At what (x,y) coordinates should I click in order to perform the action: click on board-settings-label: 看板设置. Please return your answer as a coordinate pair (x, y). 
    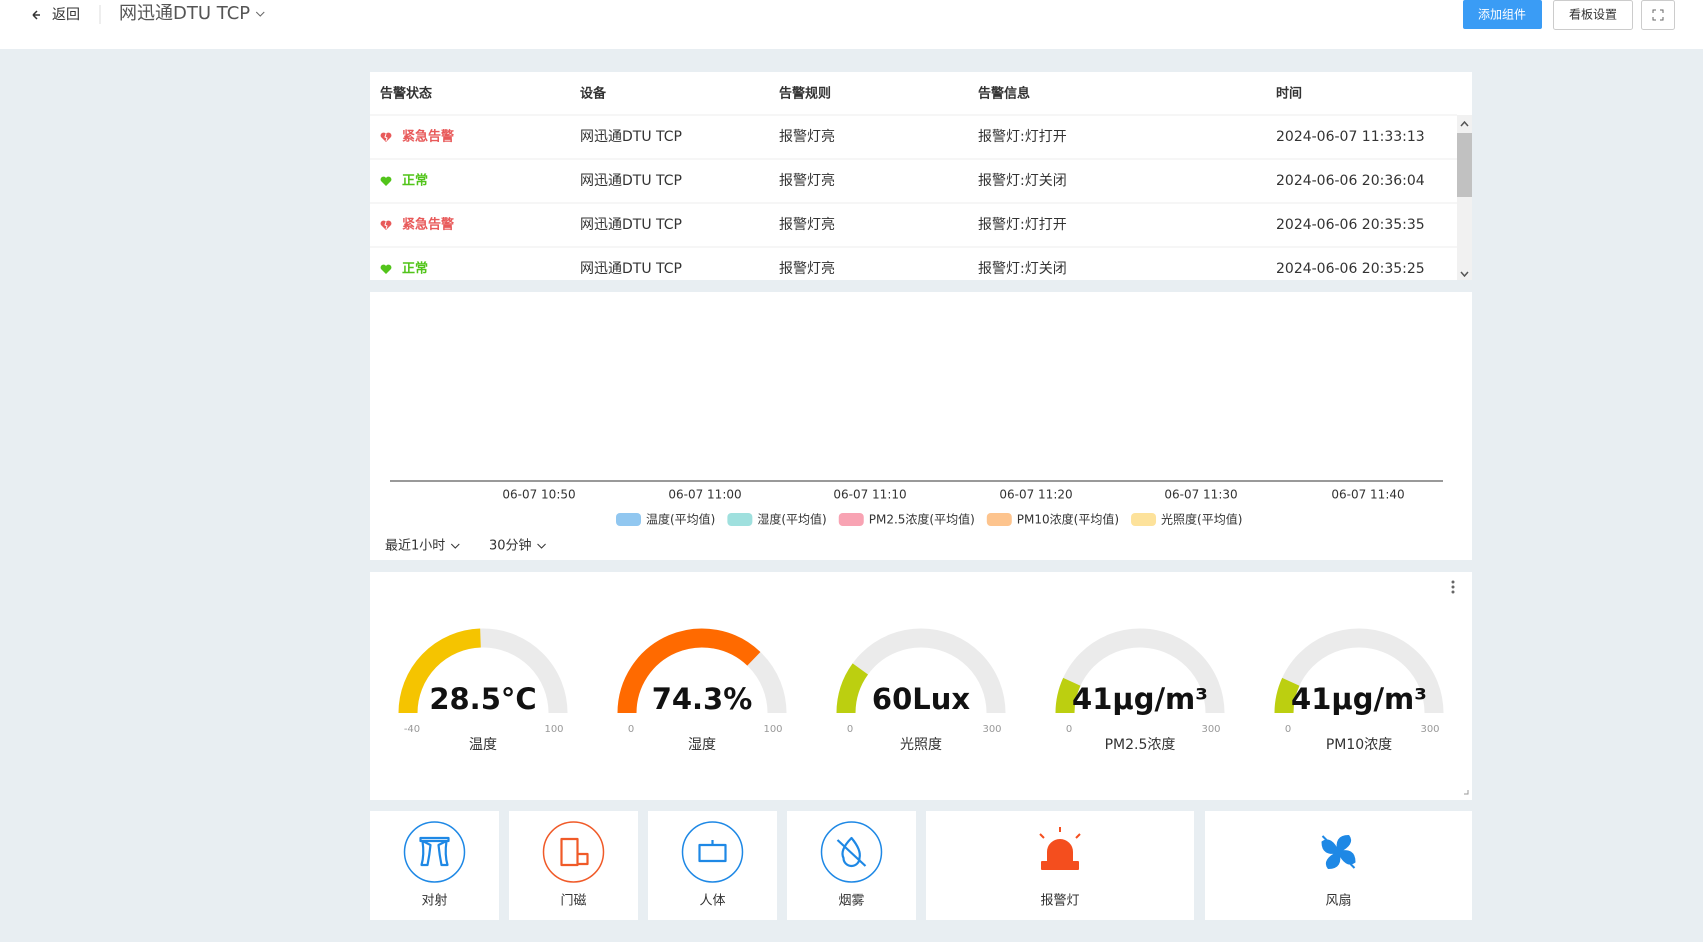
    Looking at the image, I should click on (1593, 15).